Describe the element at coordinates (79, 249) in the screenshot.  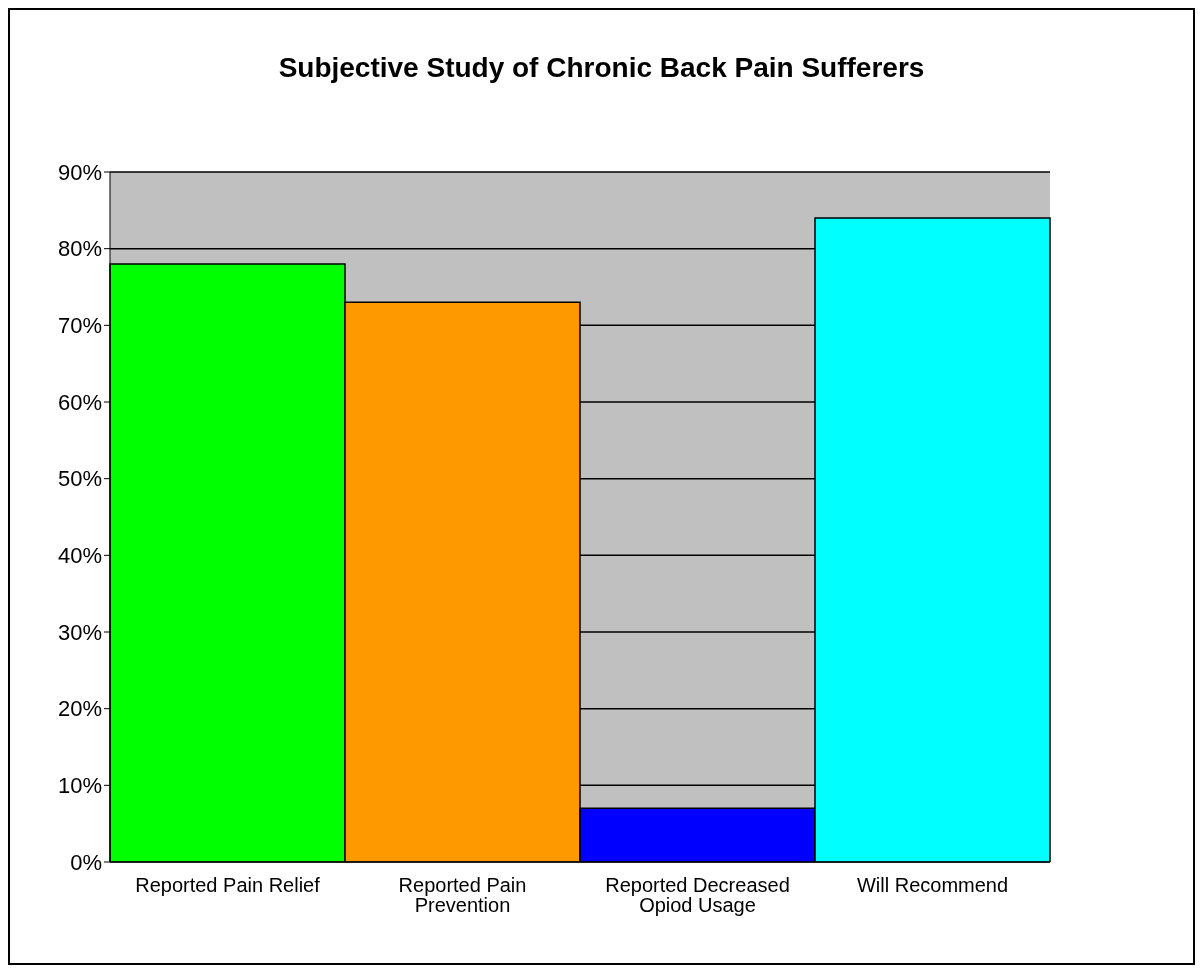
I see `y-tick-label: 80%` at that location.